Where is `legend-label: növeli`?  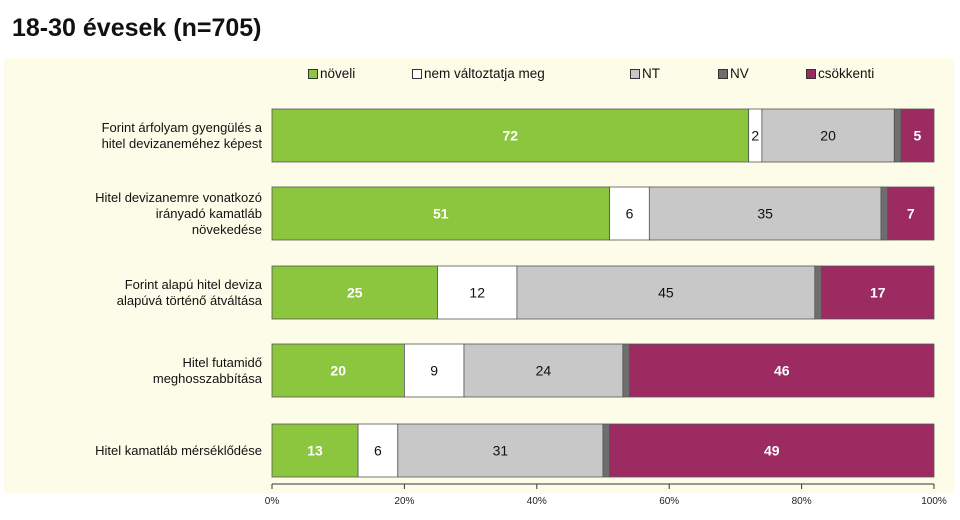 legend-label: növeli is located at coordinates (338, 73).